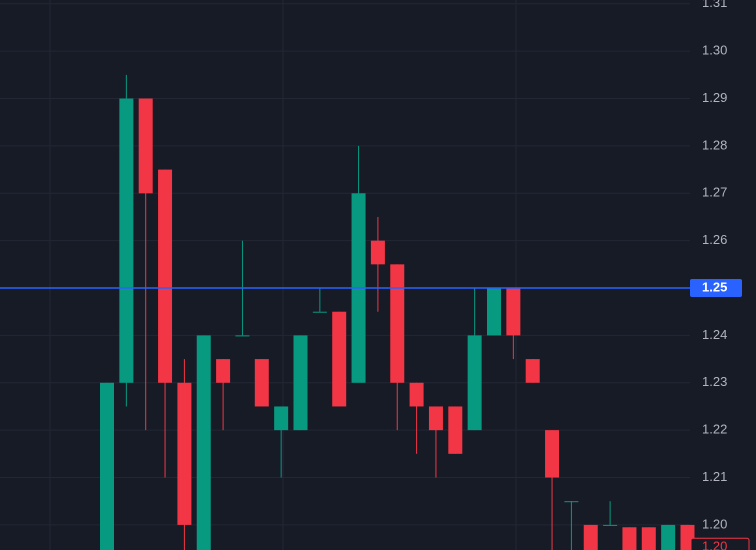  I want to click on y-tick-label: 1.31, so click(714, 5).